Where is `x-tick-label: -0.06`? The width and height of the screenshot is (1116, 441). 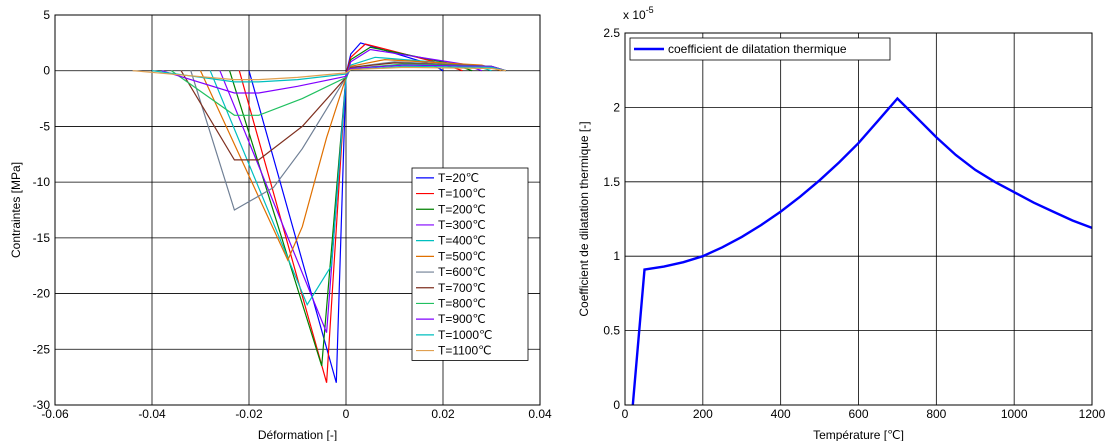 x-tick-label: -0.06 is located at coordinates (55, 414).